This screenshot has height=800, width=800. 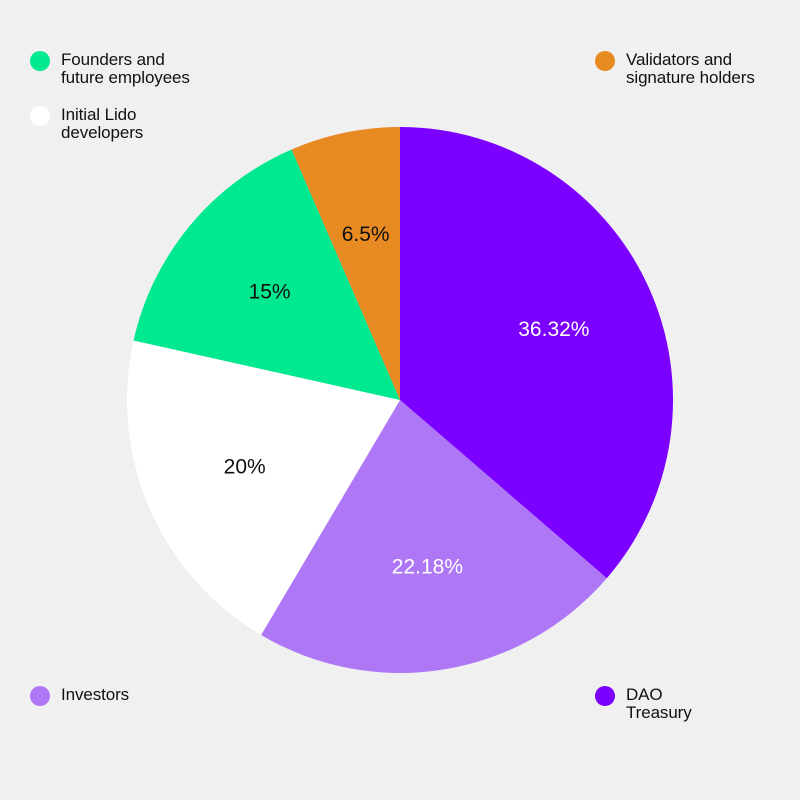 What do you see at coordinates (102, 123) in the screenshot?
I see `legend-label-initial-lido-developers: Initial Lido developers` at bounding box center [102, 123].